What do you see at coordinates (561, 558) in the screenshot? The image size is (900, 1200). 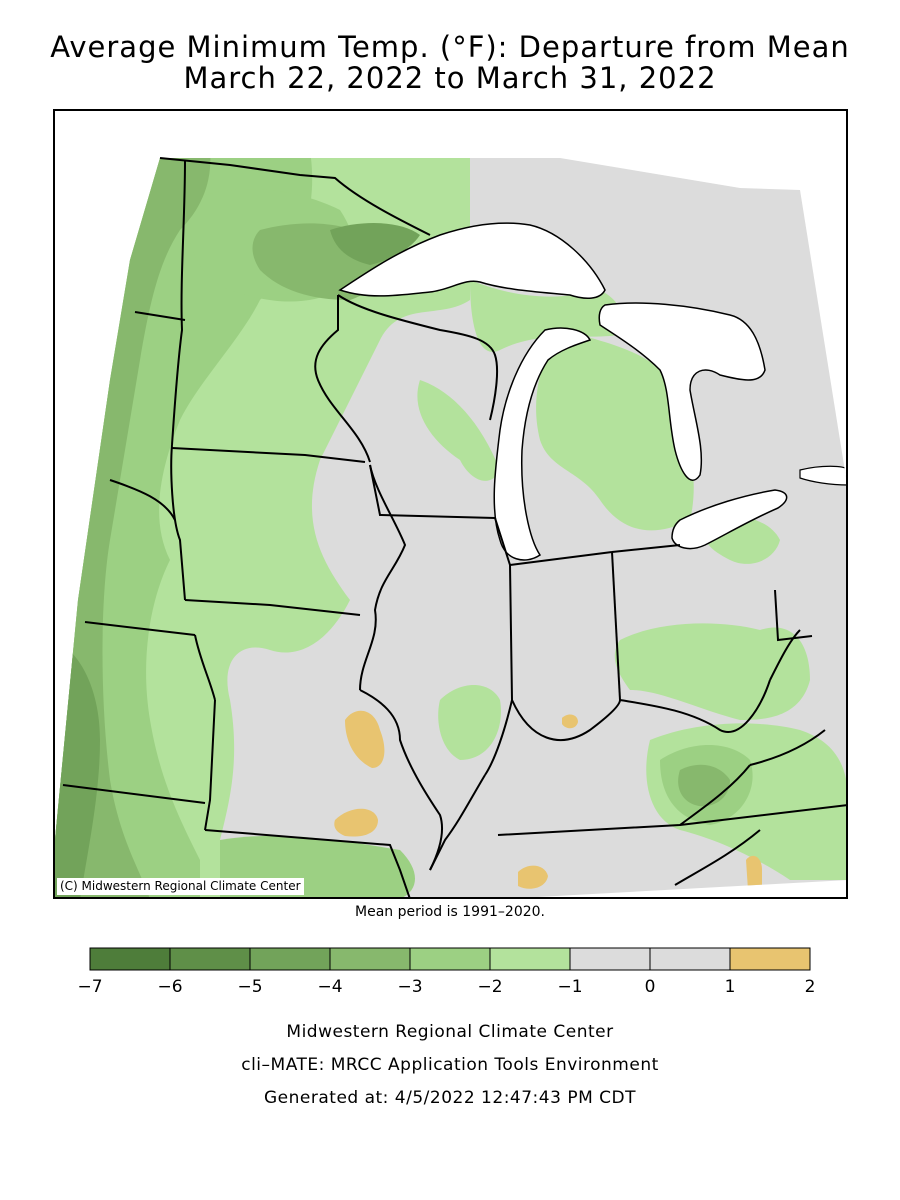 I see `border-mi-in` at bounding box center [561, 558].